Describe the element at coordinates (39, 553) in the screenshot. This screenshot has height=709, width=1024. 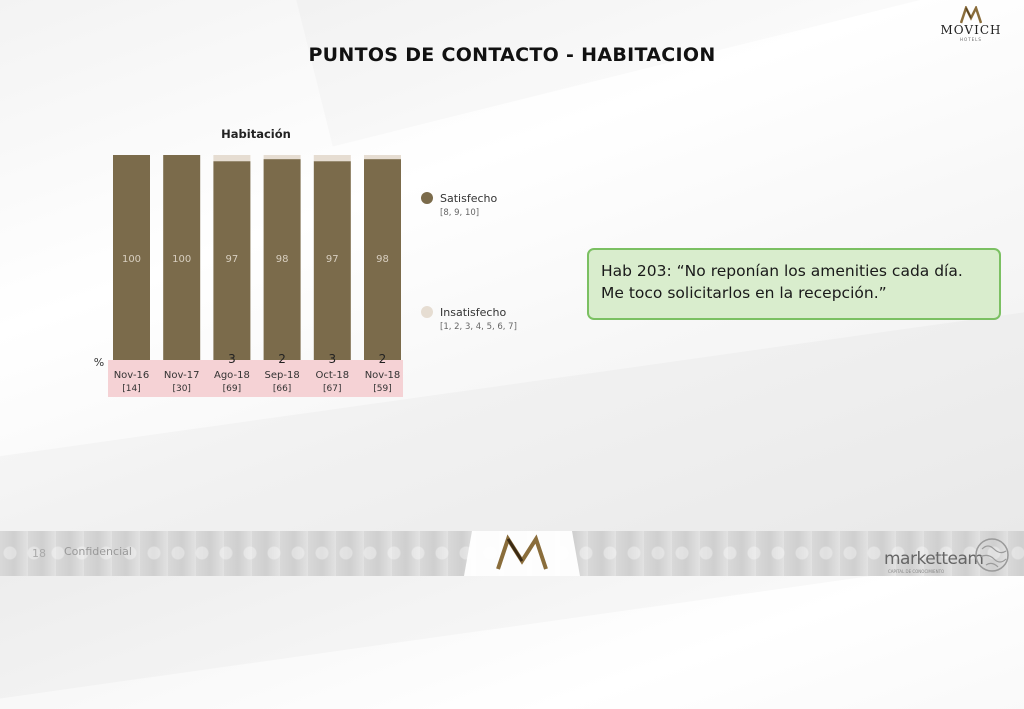
I see `page-number: 18` at that location.